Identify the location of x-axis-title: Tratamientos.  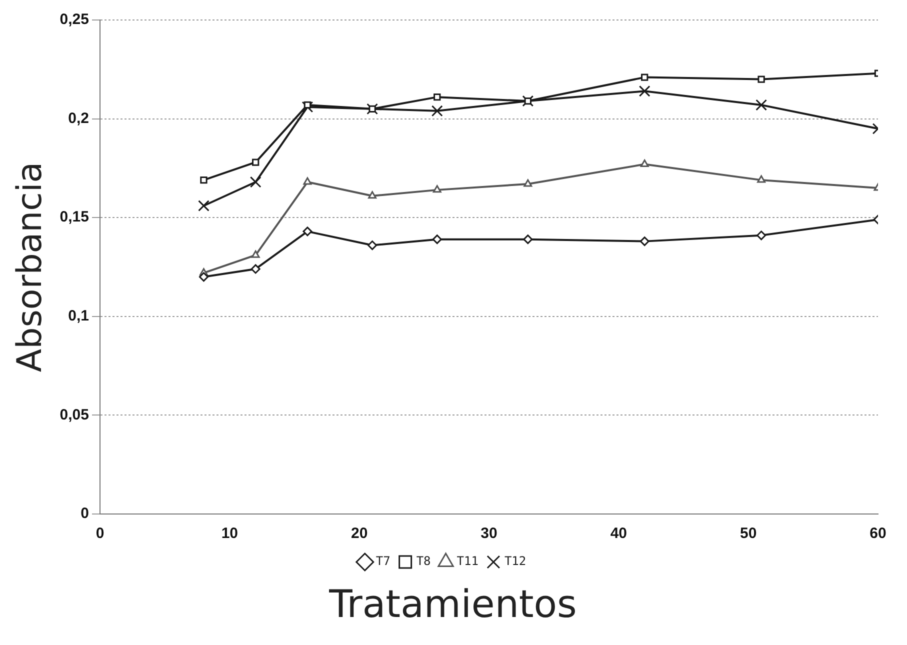
(453, 604).